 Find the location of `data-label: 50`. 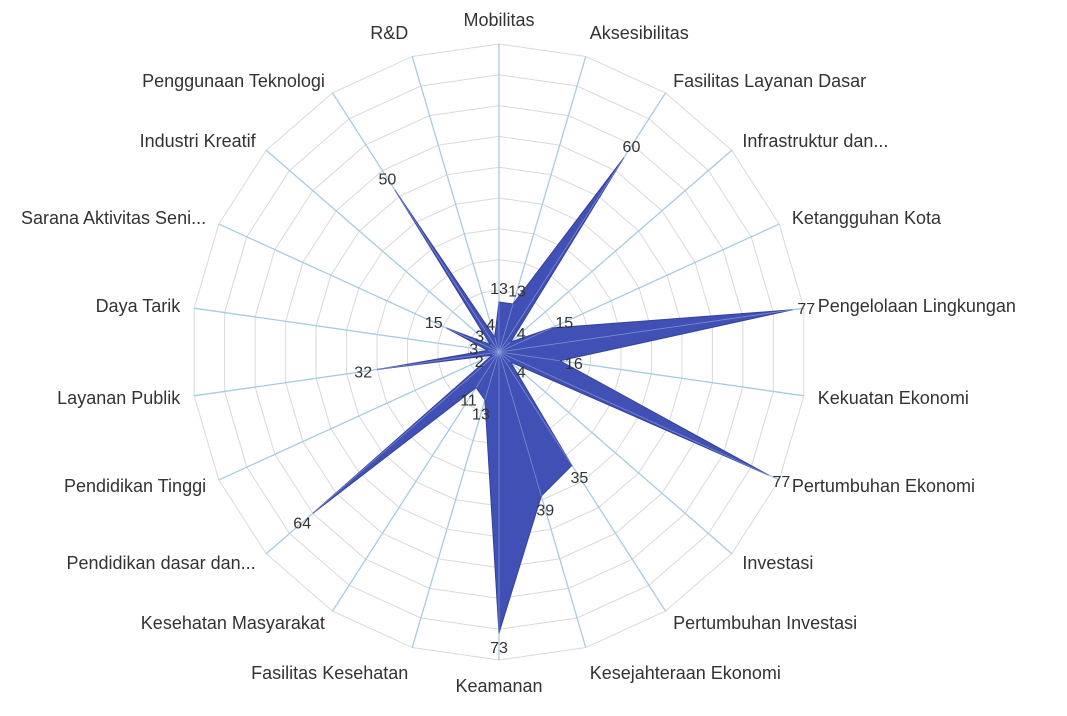

data-label: 50 is located at coordinates (387, 179).